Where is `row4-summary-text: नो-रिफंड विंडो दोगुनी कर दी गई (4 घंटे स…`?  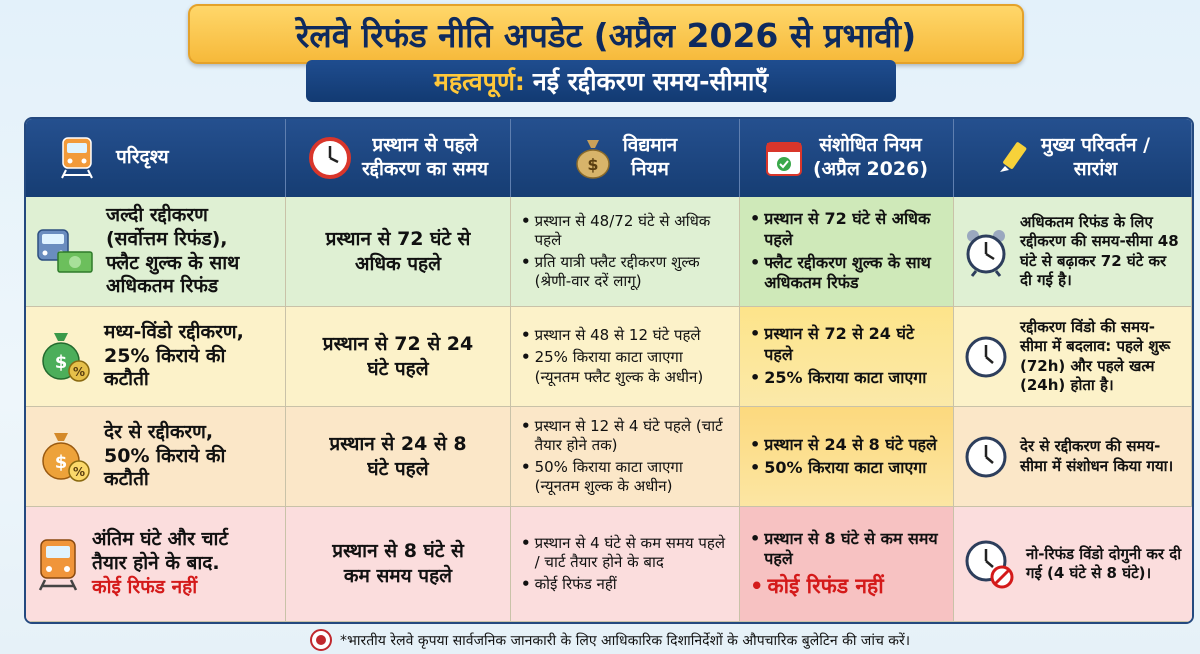 row4-summary-text: नो-रिफंड विंडो दोगुनी कर दी गई (4 घंटे स… is located at coordinates (1104, 563).